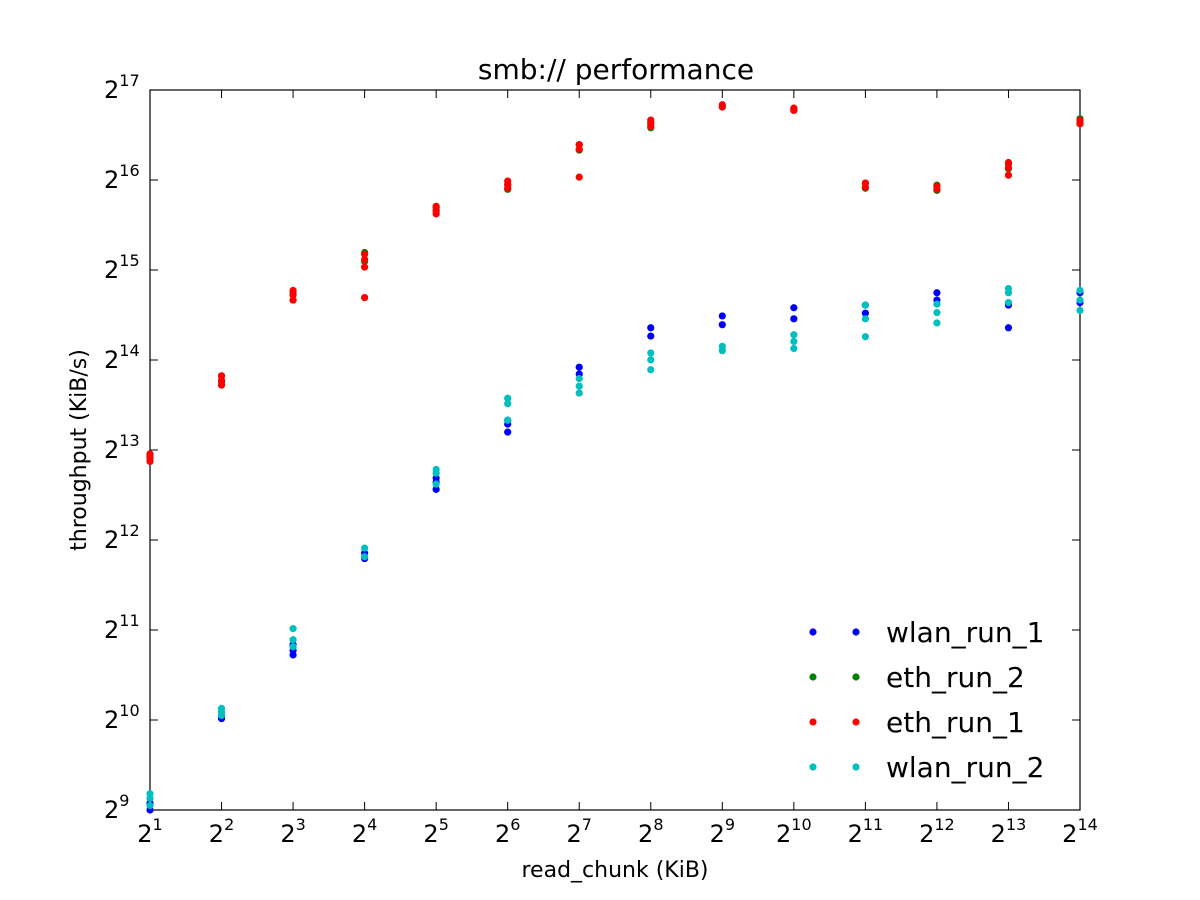  What do you see at coordinates (122, 537) in the screenshot?
I see `y-tick-label: 212` at bounding box center [122, 537].